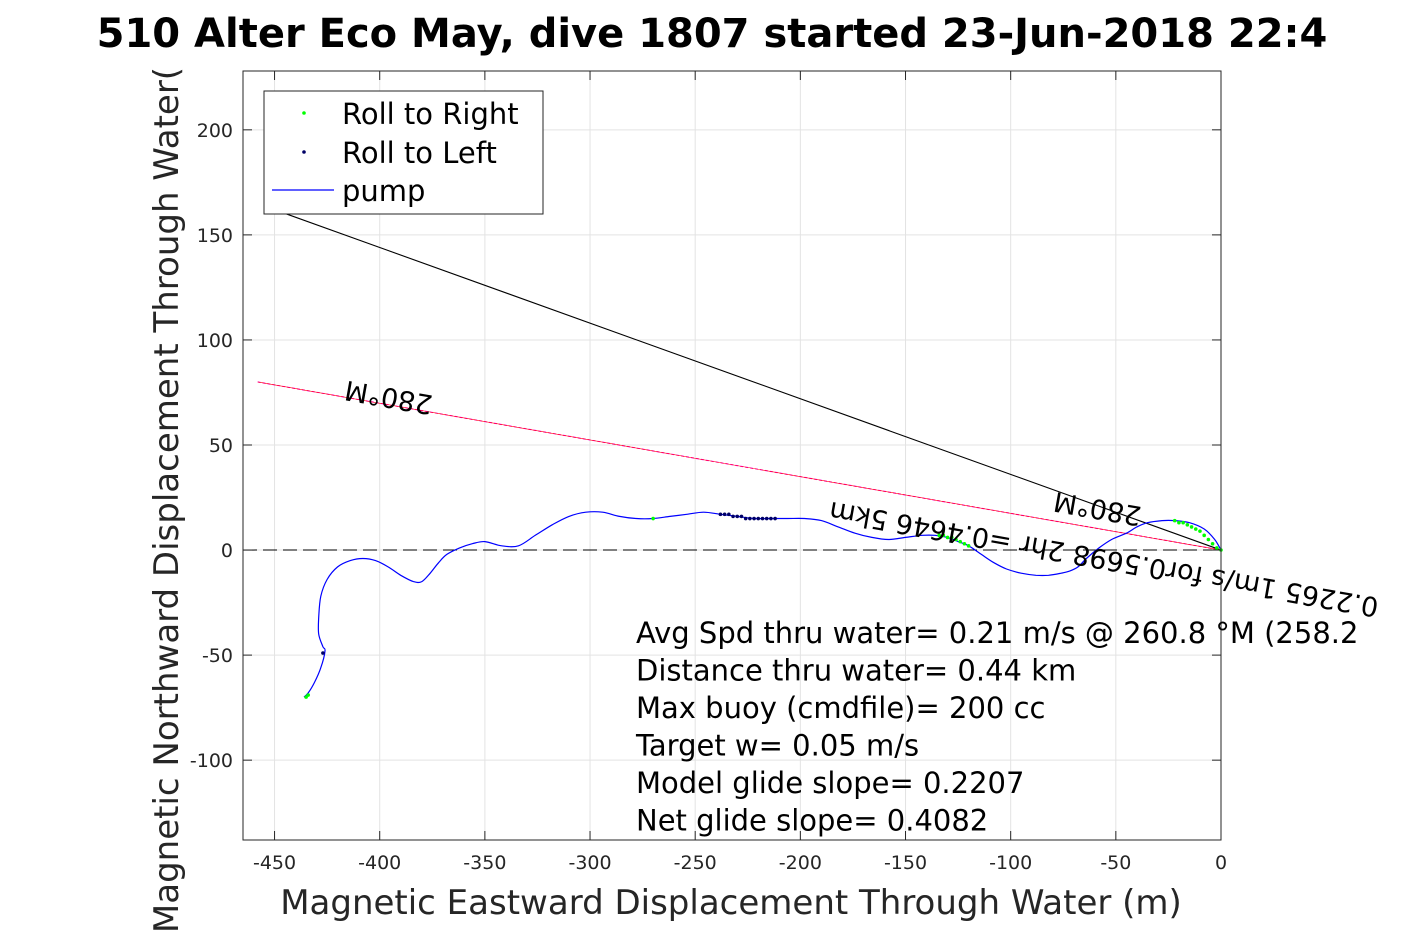  Describe the element at coordinates (419, 153) in the screenshot. I see `legend-entry: Roll to Left` at that location.